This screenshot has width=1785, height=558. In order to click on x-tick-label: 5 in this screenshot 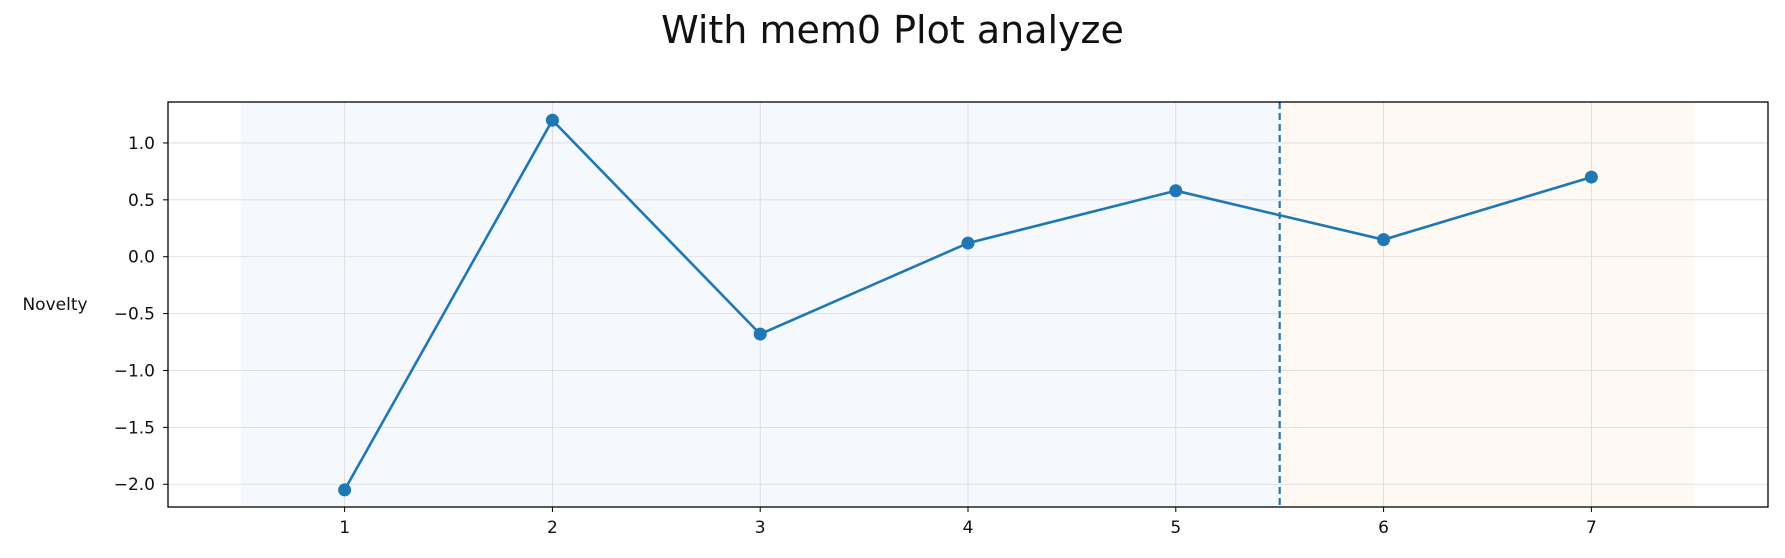, I will do `click(1175, 528)`.